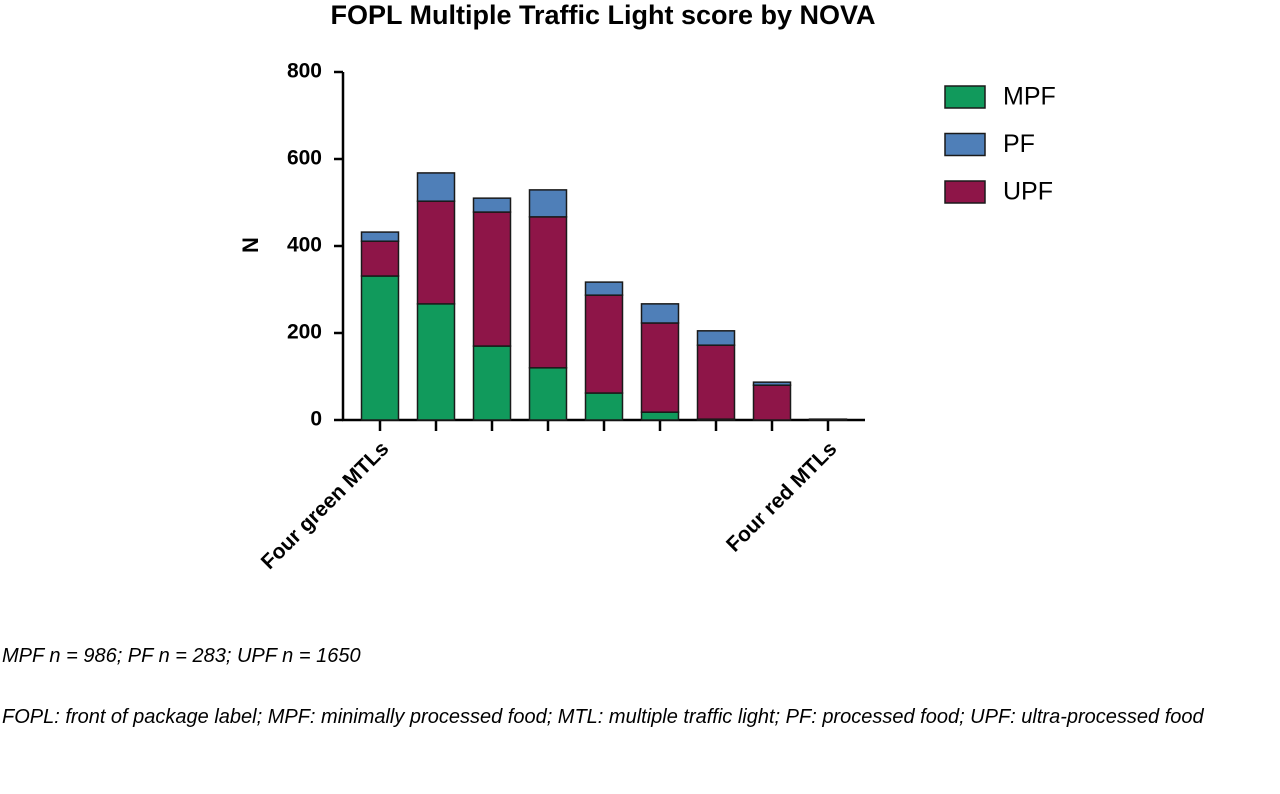  I want to click on y-tick-label: 800, so click(304, 71).